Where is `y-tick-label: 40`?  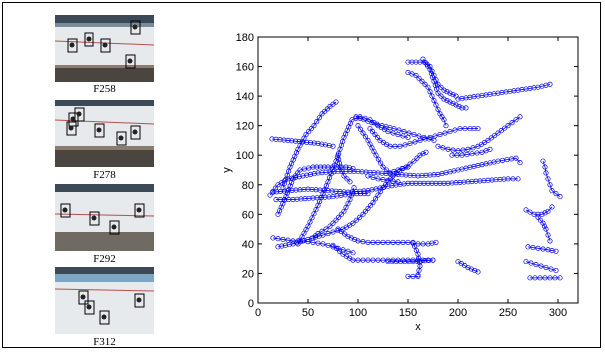 y-tick-label: 40 is located at coordinates (248, 245).